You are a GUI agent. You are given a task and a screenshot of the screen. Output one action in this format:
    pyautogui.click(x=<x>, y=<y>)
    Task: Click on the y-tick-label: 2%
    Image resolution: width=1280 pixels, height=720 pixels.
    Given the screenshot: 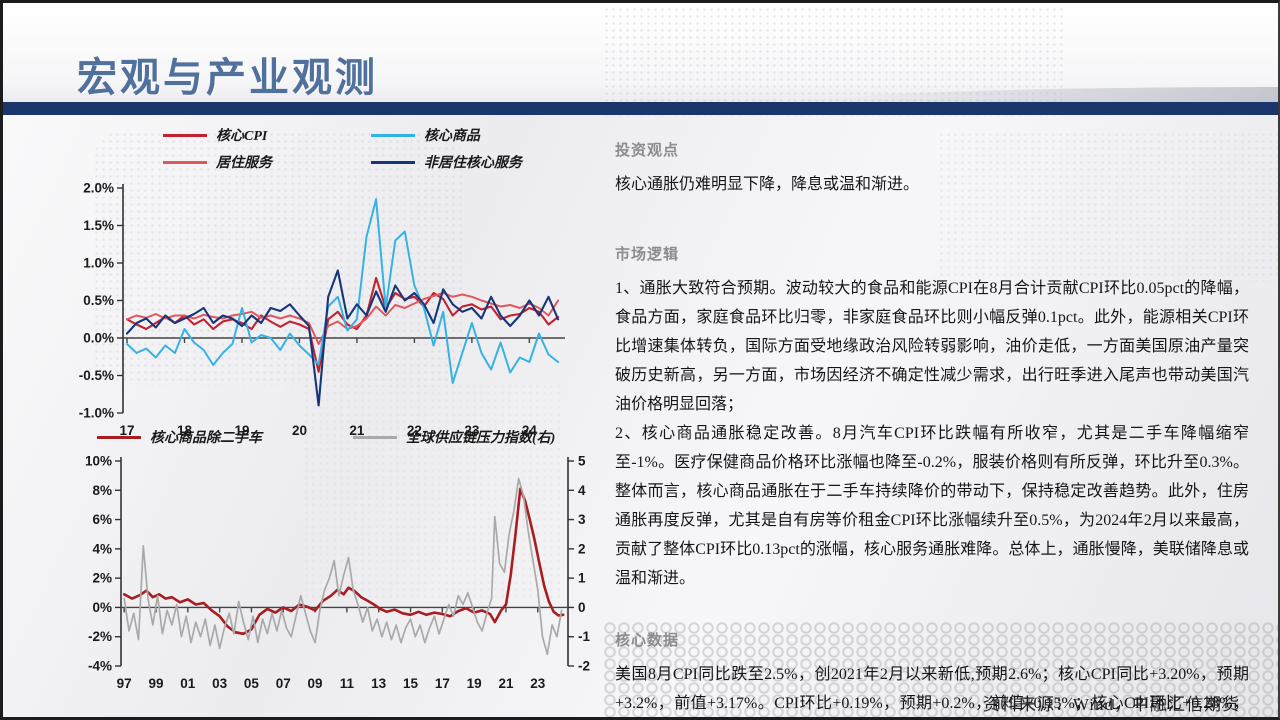 What is the action you would take?
    pyautogui.click(x=102, y=578)
    